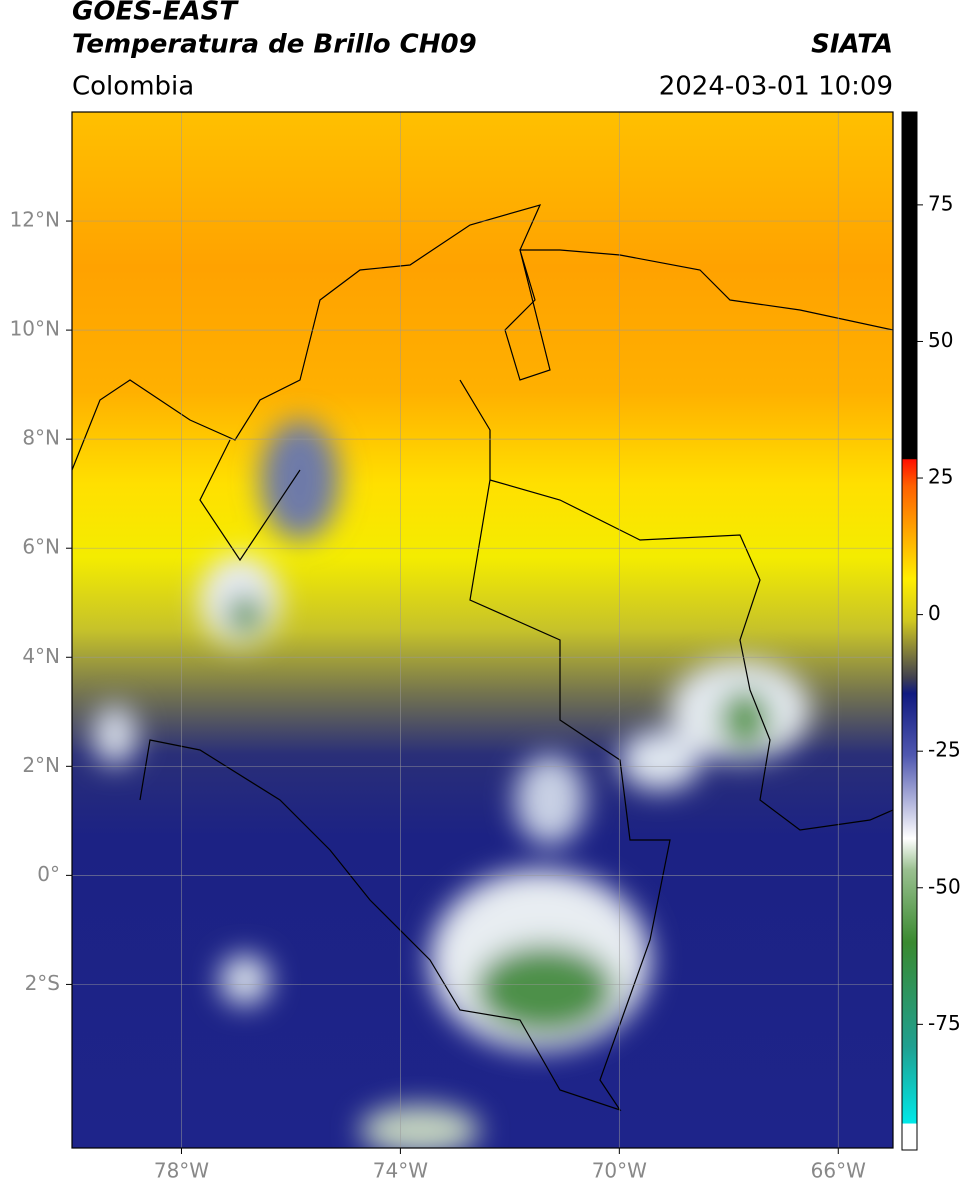 This screenshot has height=1194, width=966. Describe the element at coordinates (776, 87) in the screenshot. I see `datetime: 2024-03-01 10:09` at that location.